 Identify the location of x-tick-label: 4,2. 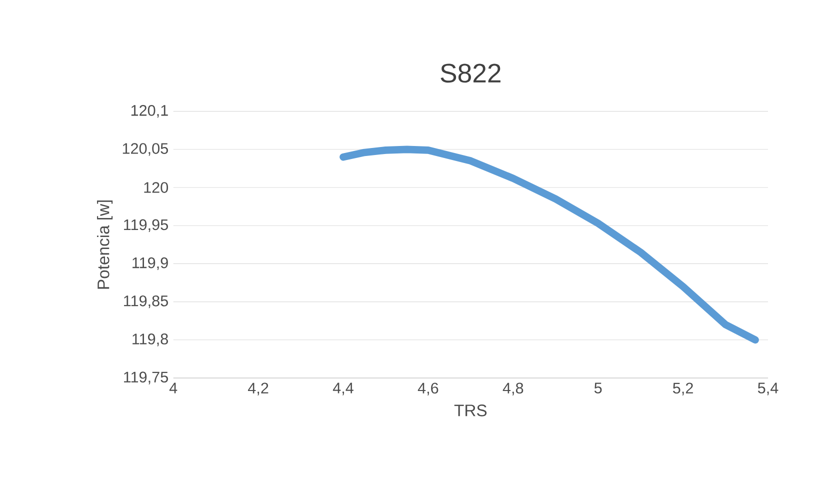
(258, 389).